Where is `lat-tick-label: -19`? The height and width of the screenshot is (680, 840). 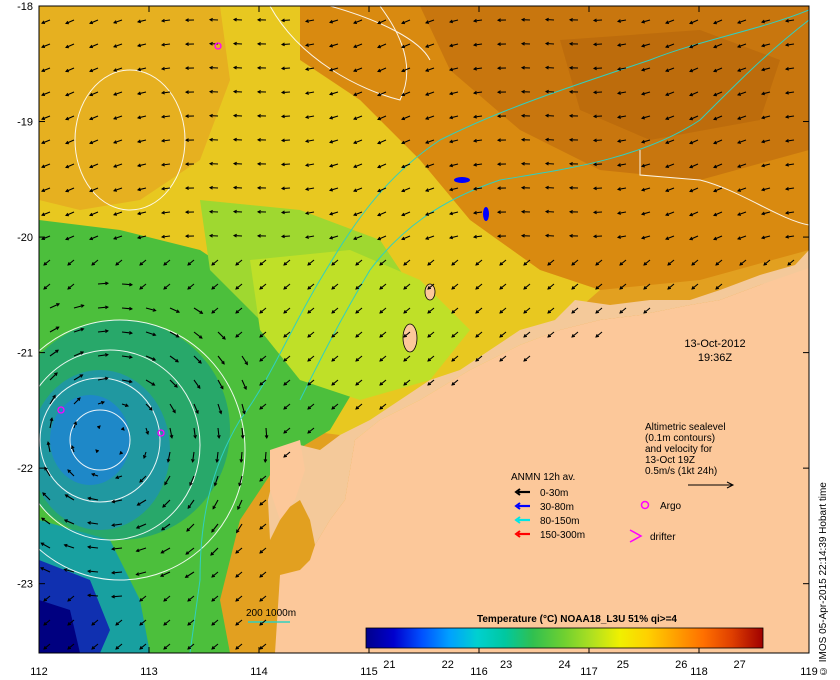
lat-tick-label: -19 is located at coordinates (25, 123).